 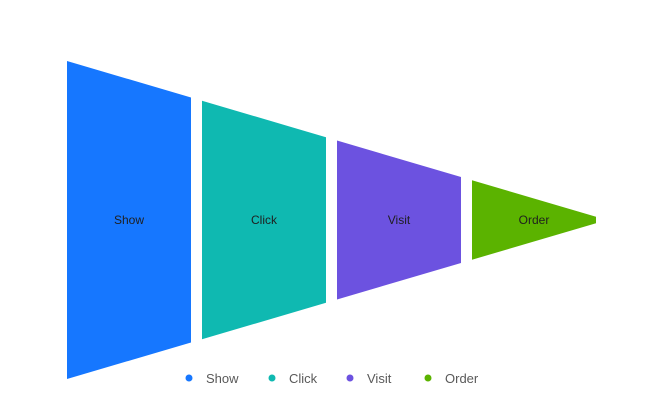 I want to click on funnel-segment-order, so click(x=534, y=220).